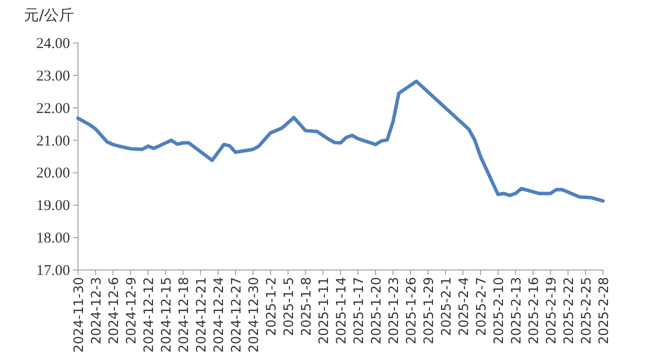  What do you see at coordinates (499, 310) in the screenshot?
I see `x-tick-label: 2025-2-10` at bounding box center [499, 310].